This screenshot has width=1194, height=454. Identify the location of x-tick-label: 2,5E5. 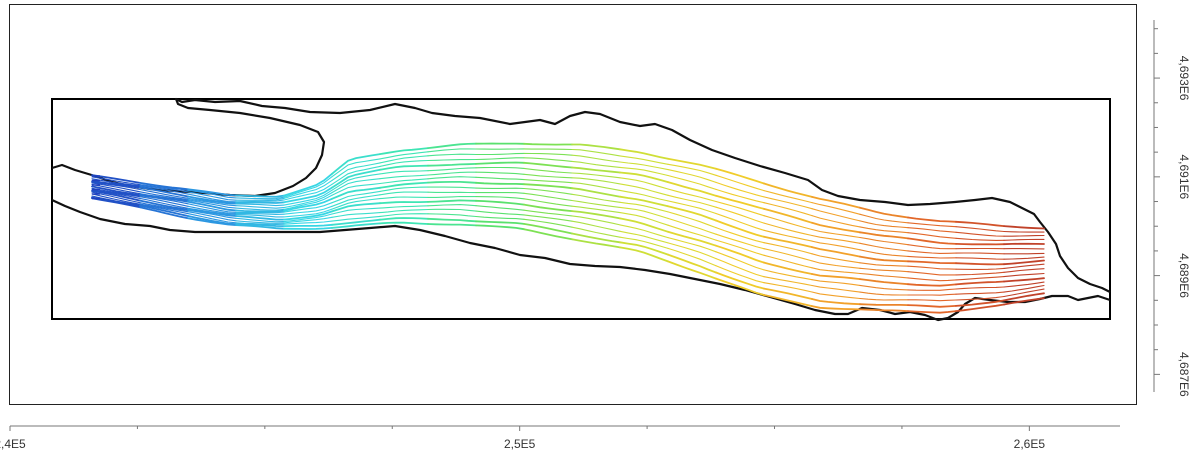
(520, 444).